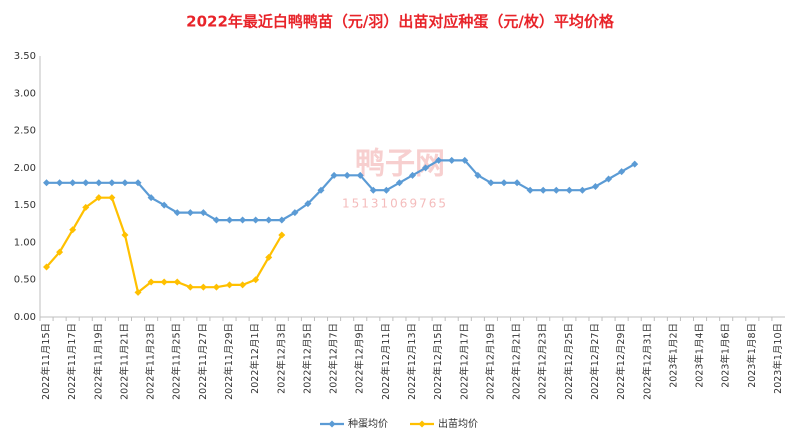 Image resolution: width=800 pixels, height=440 pixels. Describe the element at coordinates (673, 355) in the screenshot. I see `x-tick-label: 2023年1月2日` at that location.